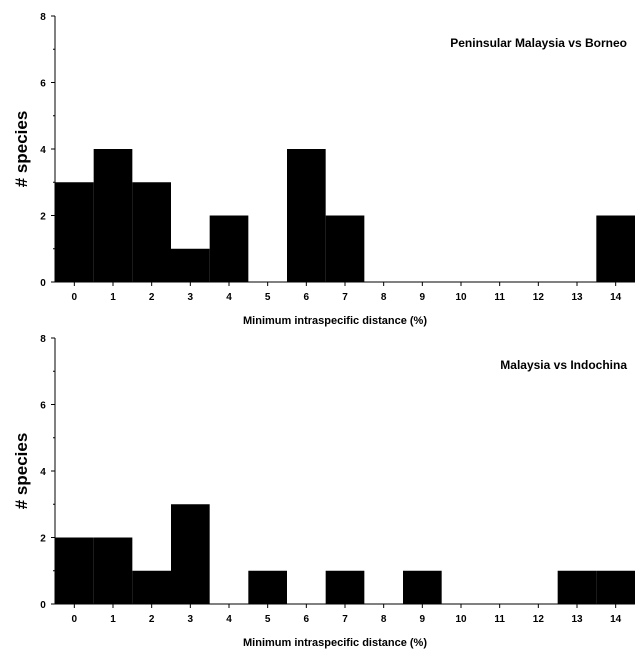 Image resolution: width=643 pixels, height=651 pixels. Describe the element at coordinates (538, 43) in the screenshot. I see `chart-title: Peninsular Malaysia vs Borneo` at that location.